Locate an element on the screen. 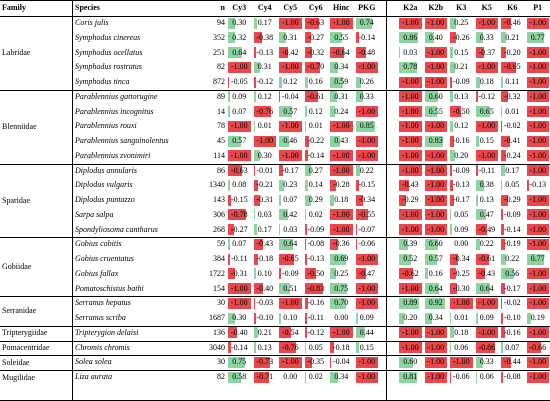  cell-value: 0.60 is located at coordinates (435, 96).